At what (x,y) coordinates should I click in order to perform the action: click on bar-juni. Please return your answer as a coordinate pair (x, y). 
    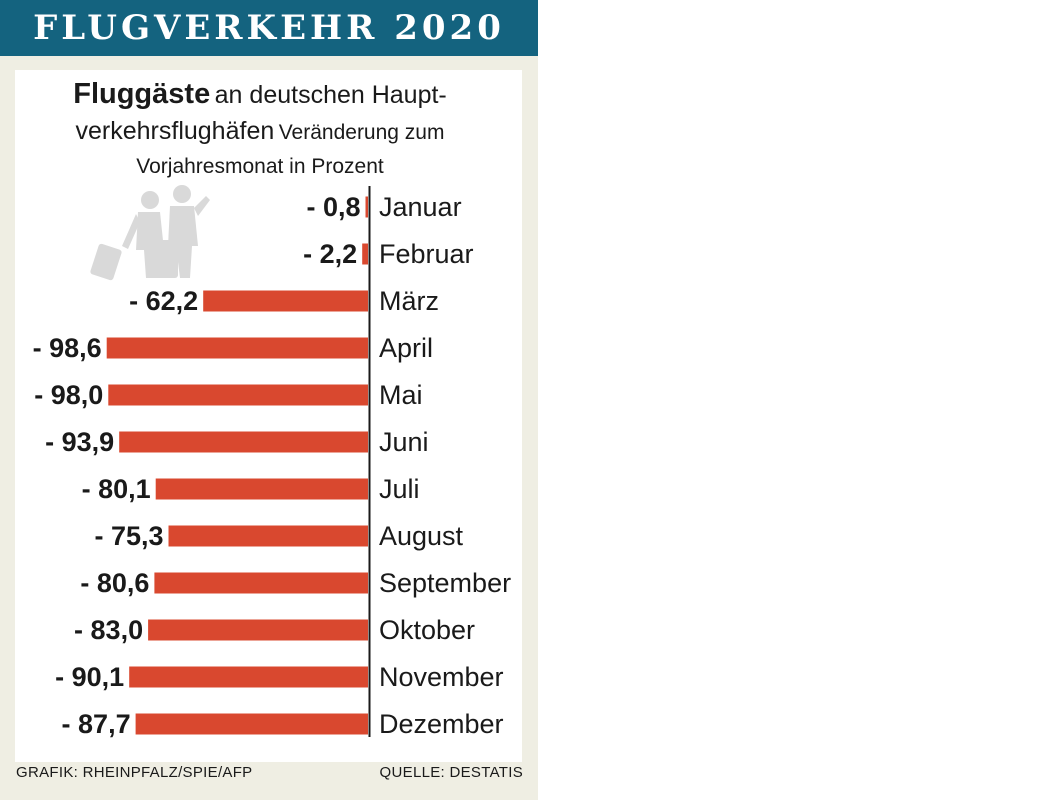
    Looking at the image, I should click on (243, 442).